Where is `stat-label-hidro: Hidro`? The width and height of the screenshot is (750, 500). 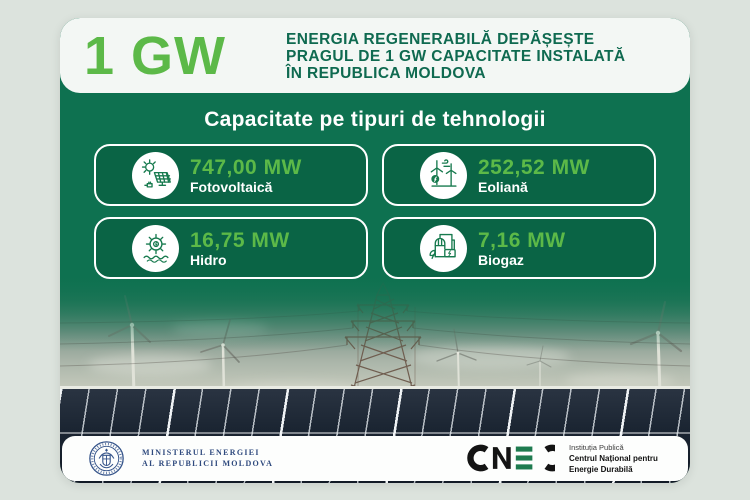 stat-label-hidro: Hidro is located at coordinates (208, 259).